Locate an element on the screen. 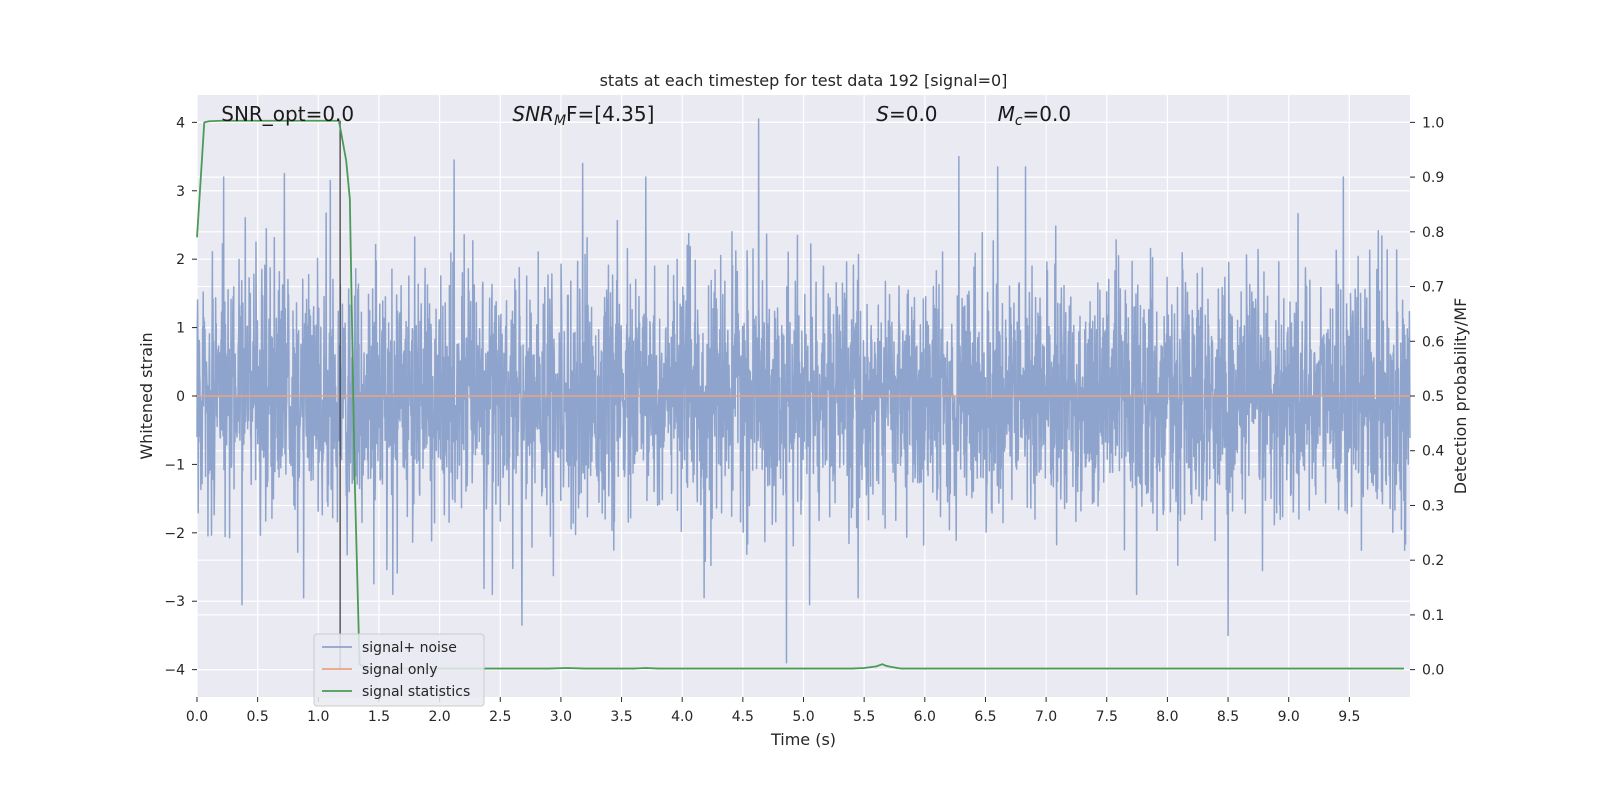 The image size is (1600, 800). x-tick-label: 8.0 is located at coordinates (1167, 717).